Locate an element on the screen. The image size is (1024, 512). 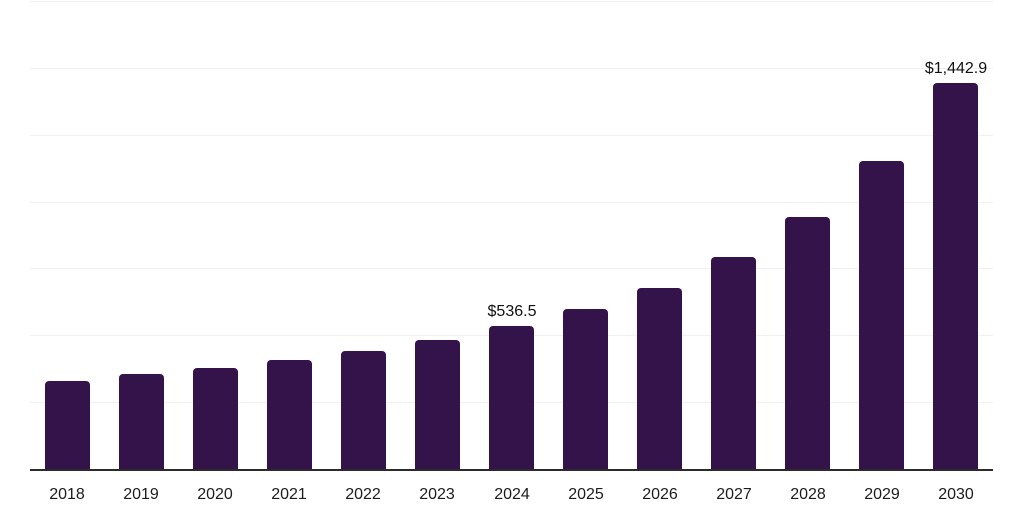
bar-2022 is located at coordinates (363, 410).